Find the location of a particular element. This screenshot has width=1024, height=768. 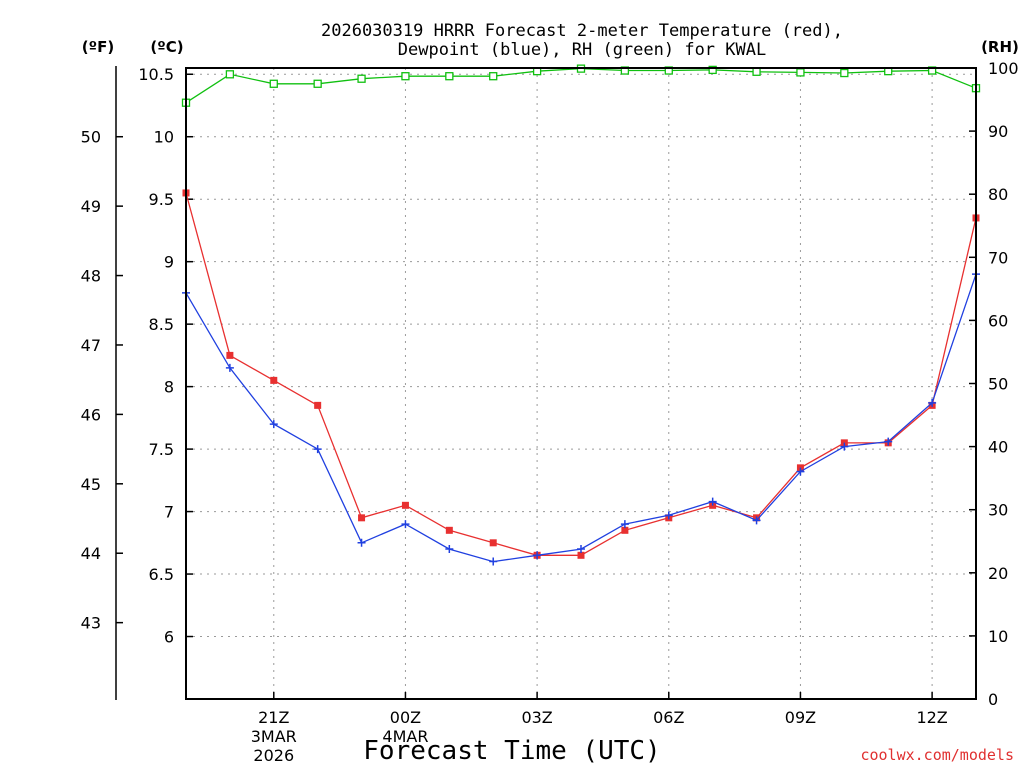

chart-title-line2: Dewpoint (blue), RH (green) for KWAL is located at coordinates (582, 50).